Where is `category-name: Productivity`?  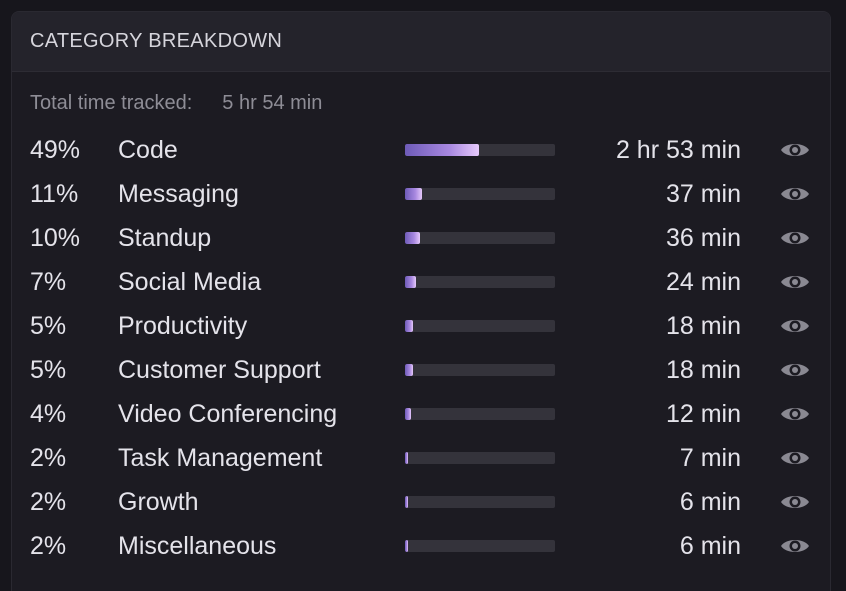 category-name: Productivity is located at coordinates (183, 326).